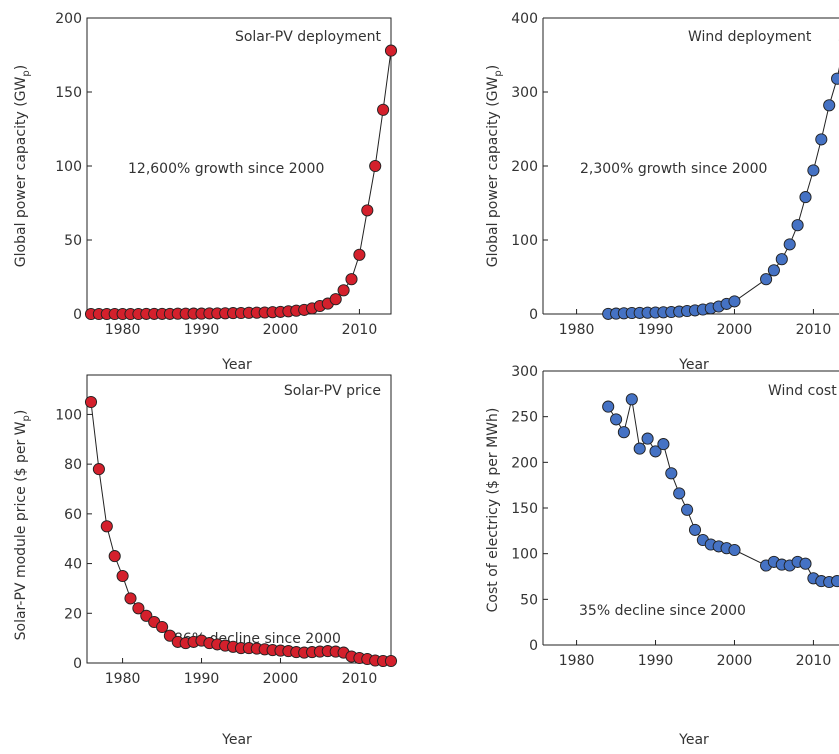  What do you see at coordinates (332, 391) in the screenshot?
I see `panel-title: Solar-PV price` at bounding box center [332, 391].